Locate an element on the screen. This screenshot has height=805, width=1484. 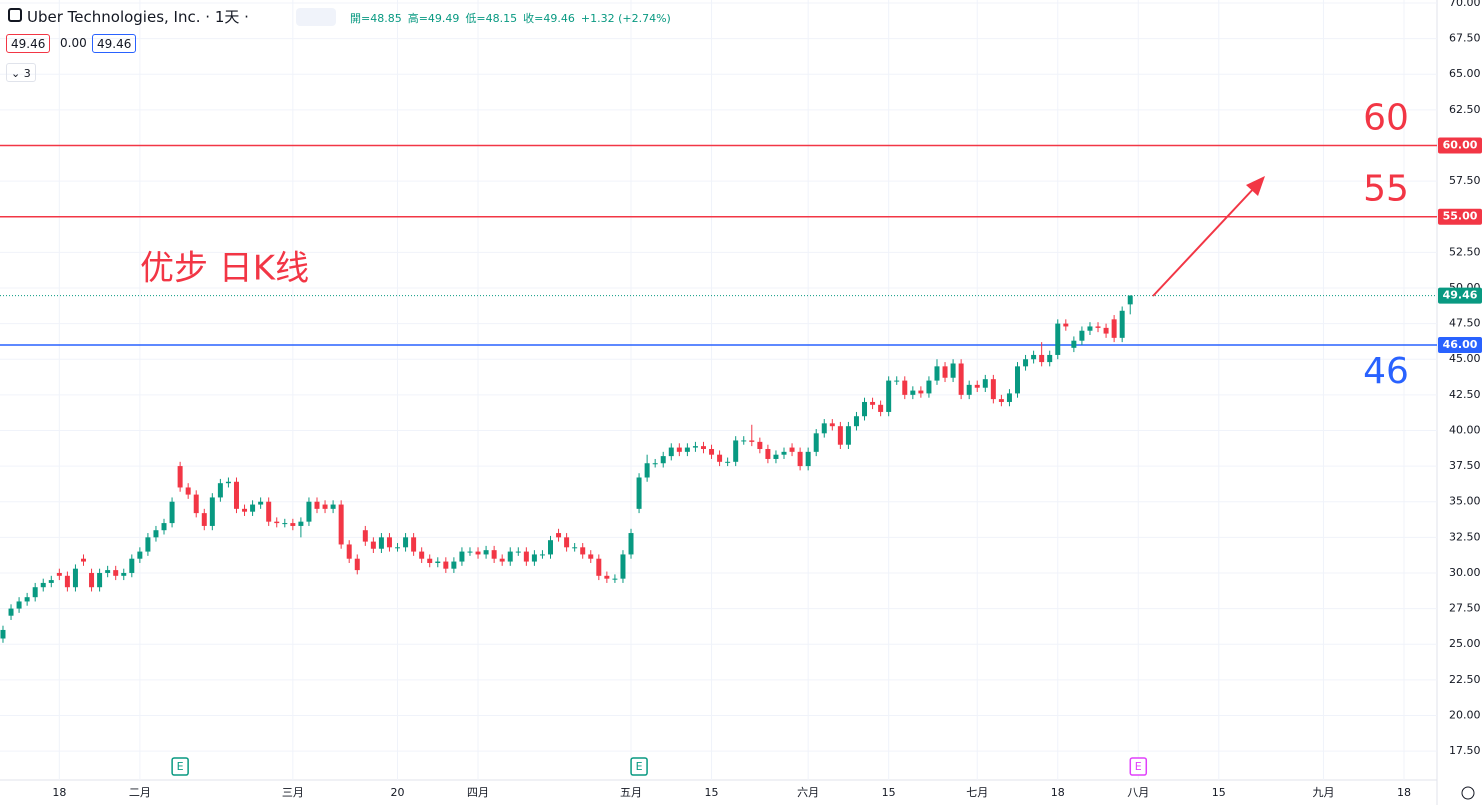
arrow-head is located at coordinates (1255, 186).